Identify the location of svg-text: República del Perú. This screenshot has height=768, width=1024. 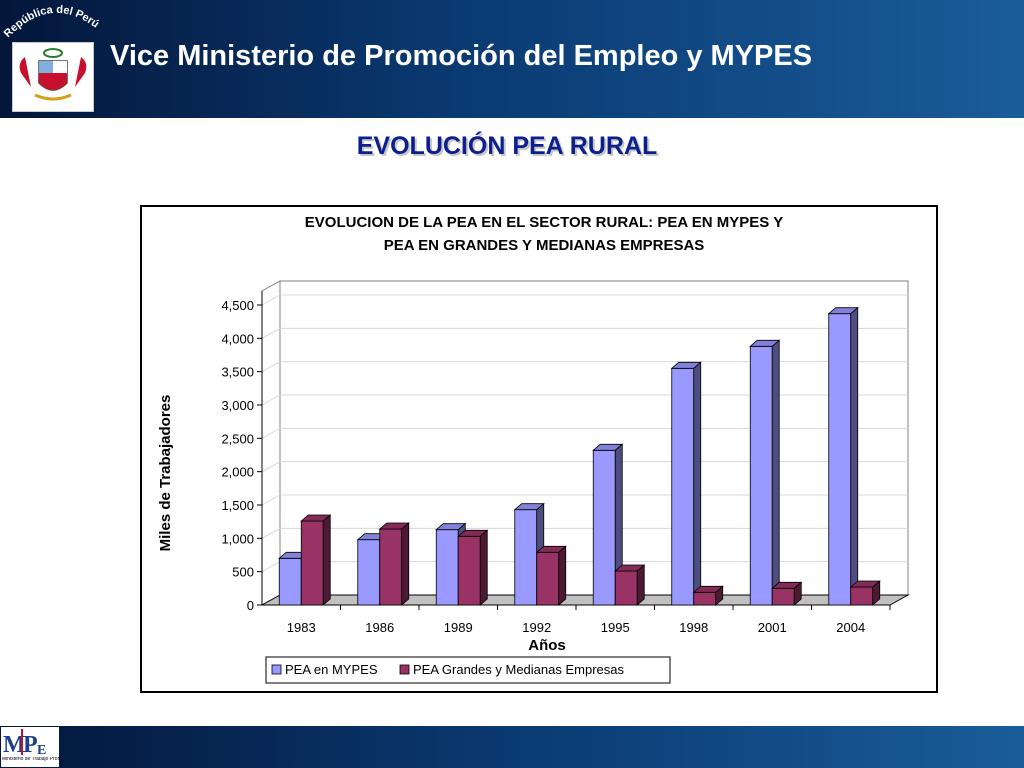
(51, 22).